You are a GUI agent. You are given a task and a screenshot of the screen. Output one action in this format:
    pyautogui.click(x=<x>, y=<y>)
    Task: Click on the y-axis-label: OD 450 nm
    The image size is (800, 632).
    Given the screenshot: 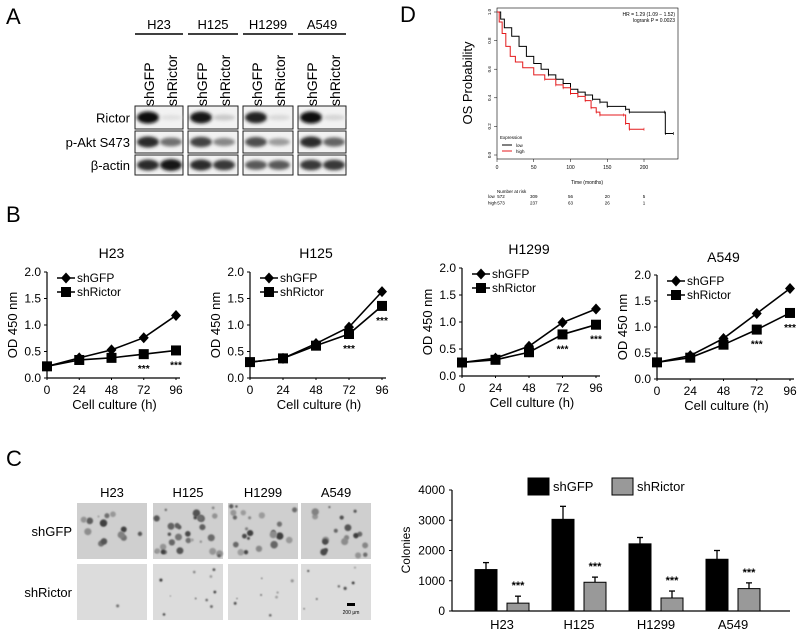 What is the action you would take?
    pyautogui.click(x=12, y=325)
    